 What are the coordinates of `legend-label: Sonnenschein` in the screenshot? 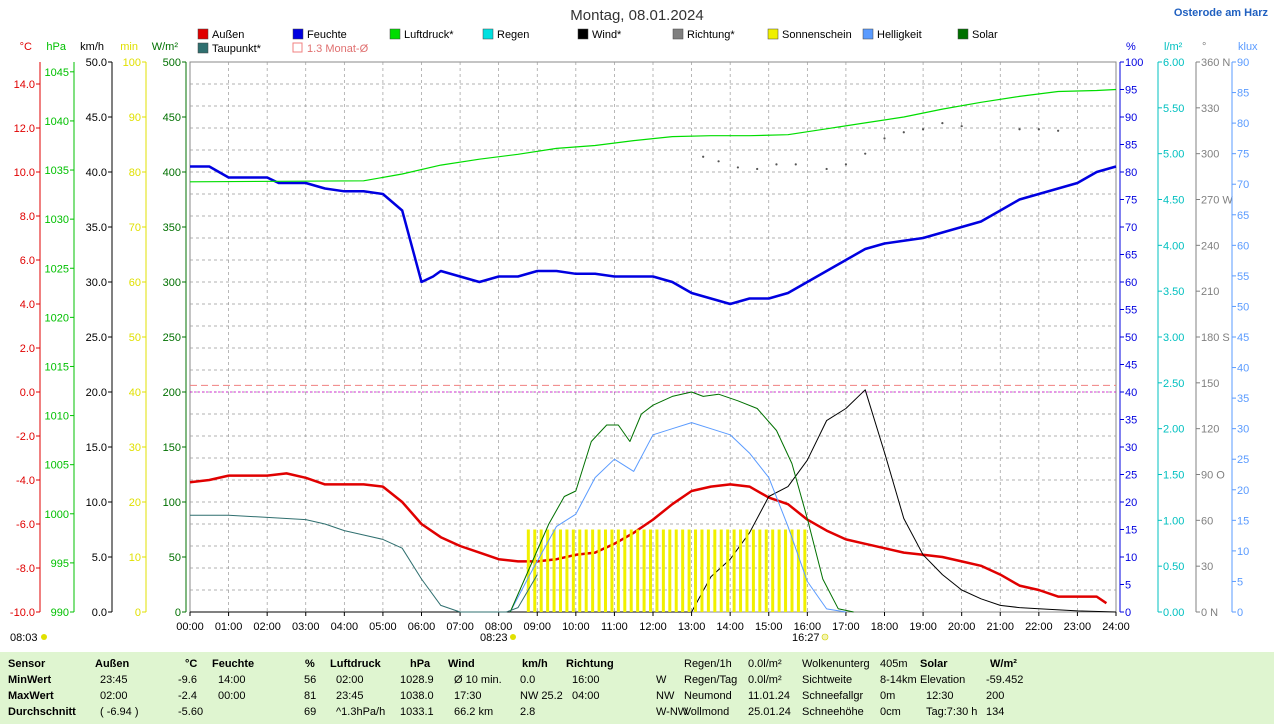 It's located at (817, 35).